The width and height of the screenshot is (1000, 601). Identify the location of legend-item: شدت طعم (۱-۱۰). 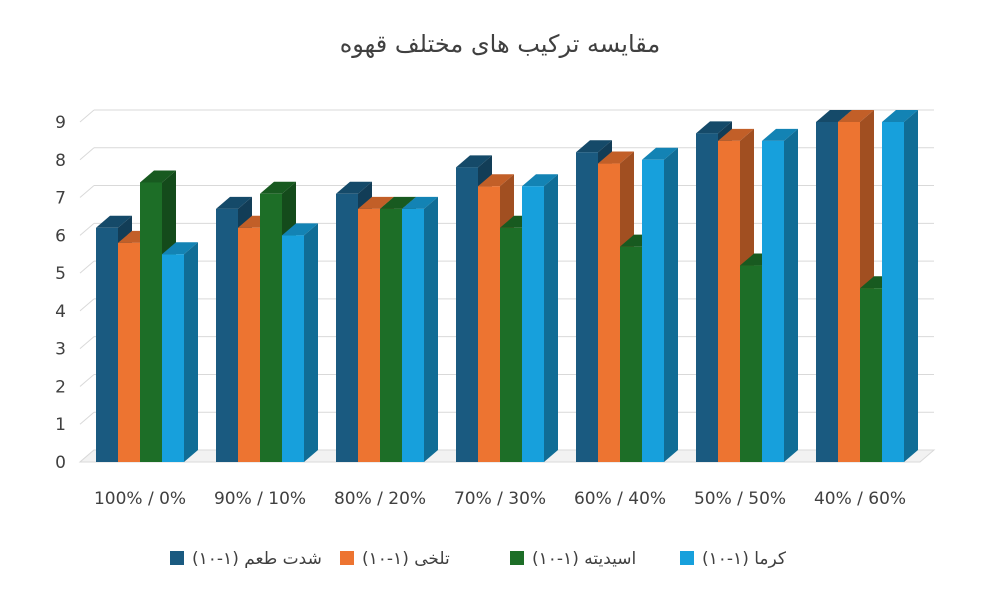
(246, 559).